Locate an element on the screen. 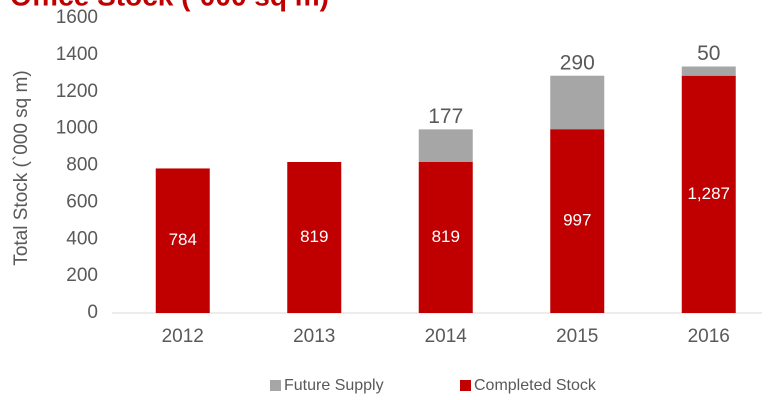  chart-title: Office Stock (`000 sq m) is located at coordinates (169, 5).